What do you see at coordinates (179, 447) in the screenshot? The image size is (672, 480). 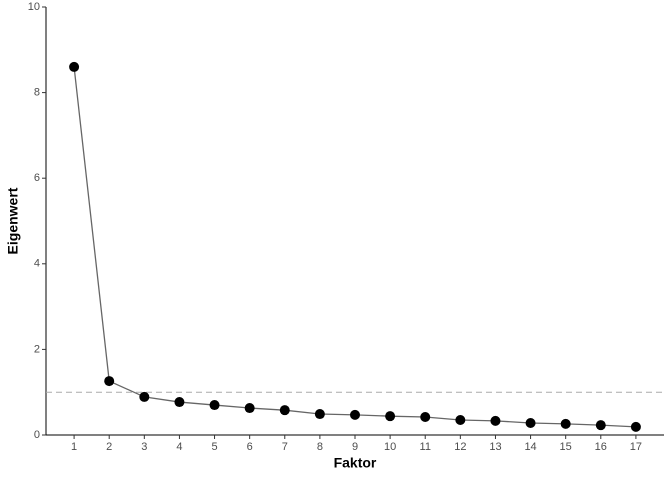 I see `x-tick-label: 4` at bounding box center [179, 447].